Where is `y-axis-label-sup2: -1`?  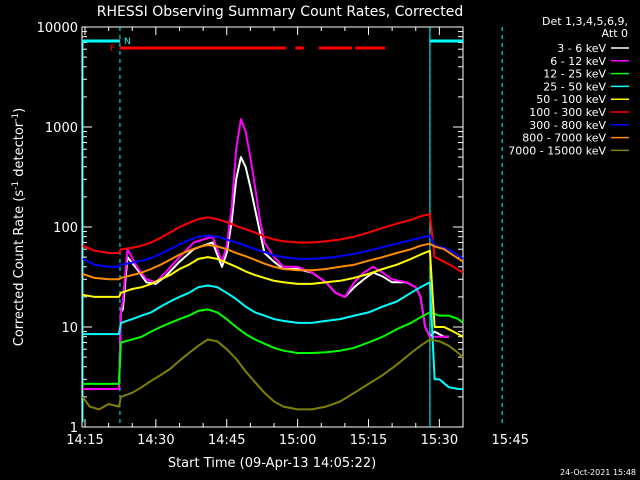 y-axis-label-sup2: -1 is located at coordinates (16, 117).